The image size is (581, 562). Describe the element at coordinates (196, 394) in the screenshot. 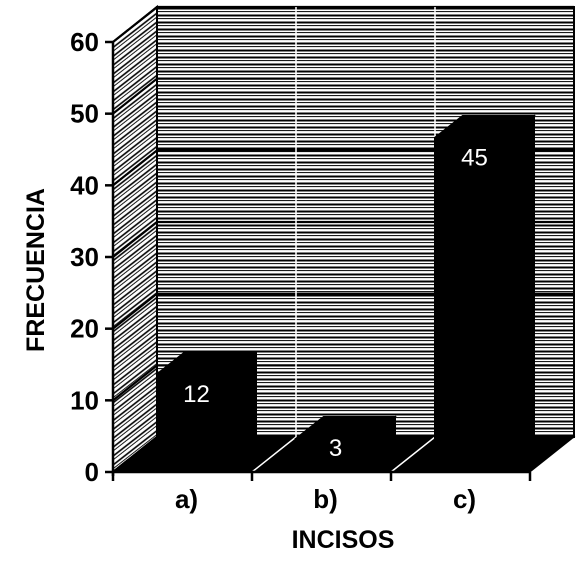

I see `bar-value-label: 12` at that location.